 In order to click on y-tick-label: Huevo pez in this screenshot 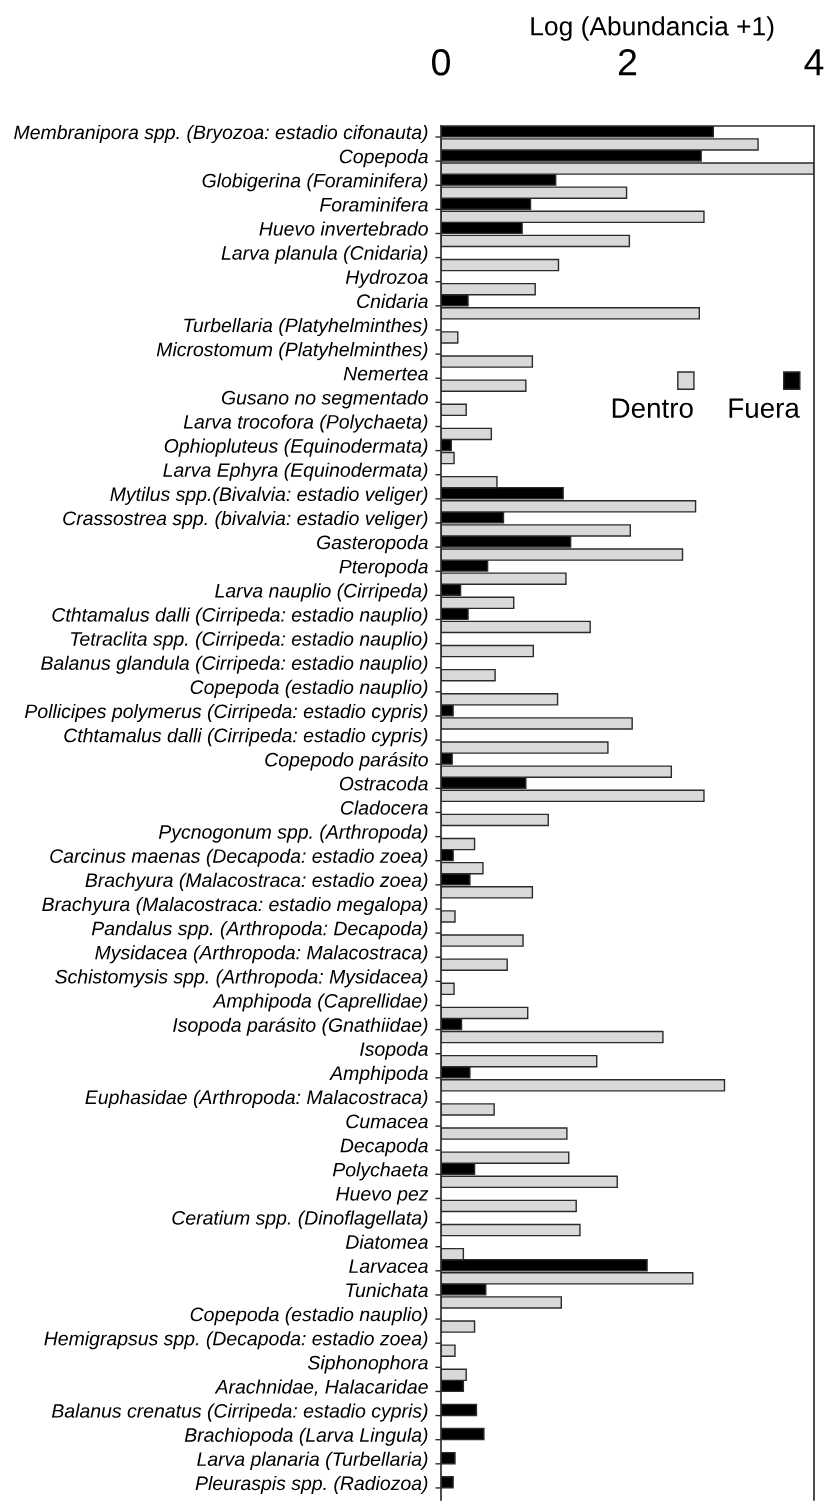, I will do `click(382, 1196)`.